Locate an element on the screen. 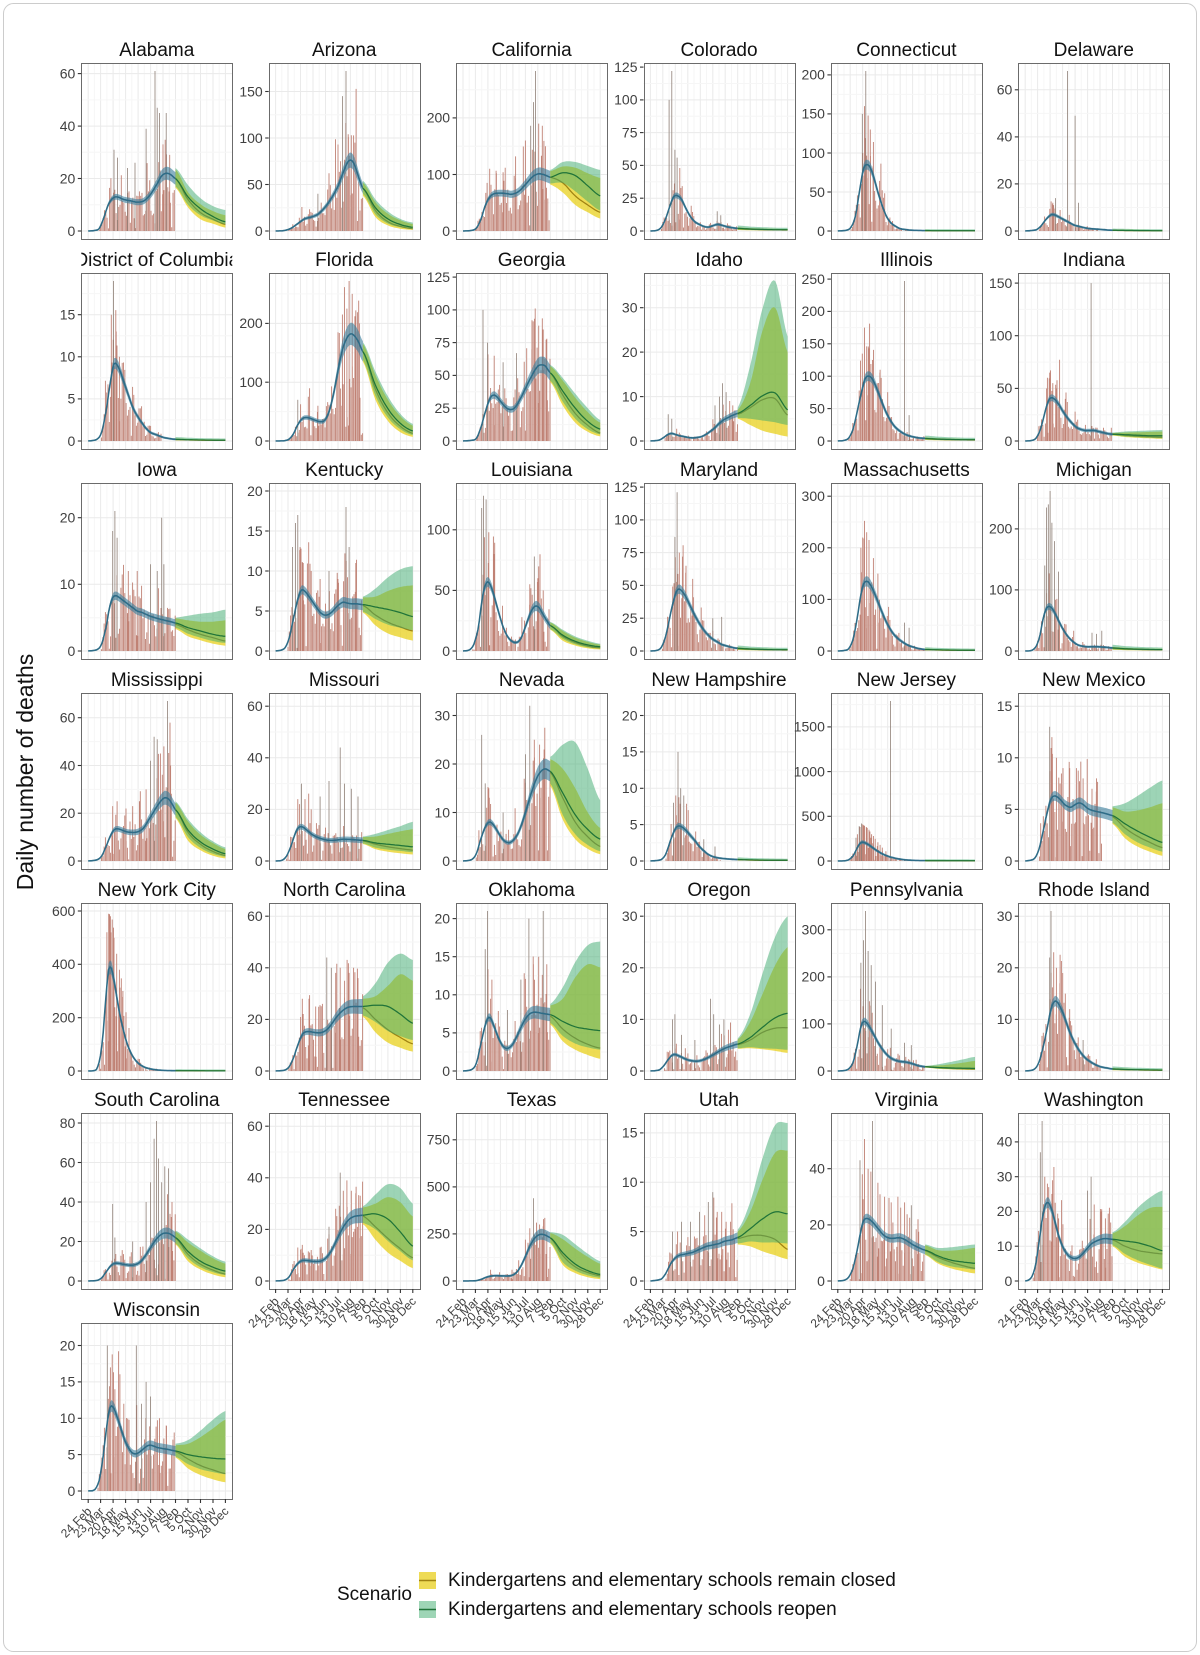  svg-text: 1000 is located at coordinates (809, 771).